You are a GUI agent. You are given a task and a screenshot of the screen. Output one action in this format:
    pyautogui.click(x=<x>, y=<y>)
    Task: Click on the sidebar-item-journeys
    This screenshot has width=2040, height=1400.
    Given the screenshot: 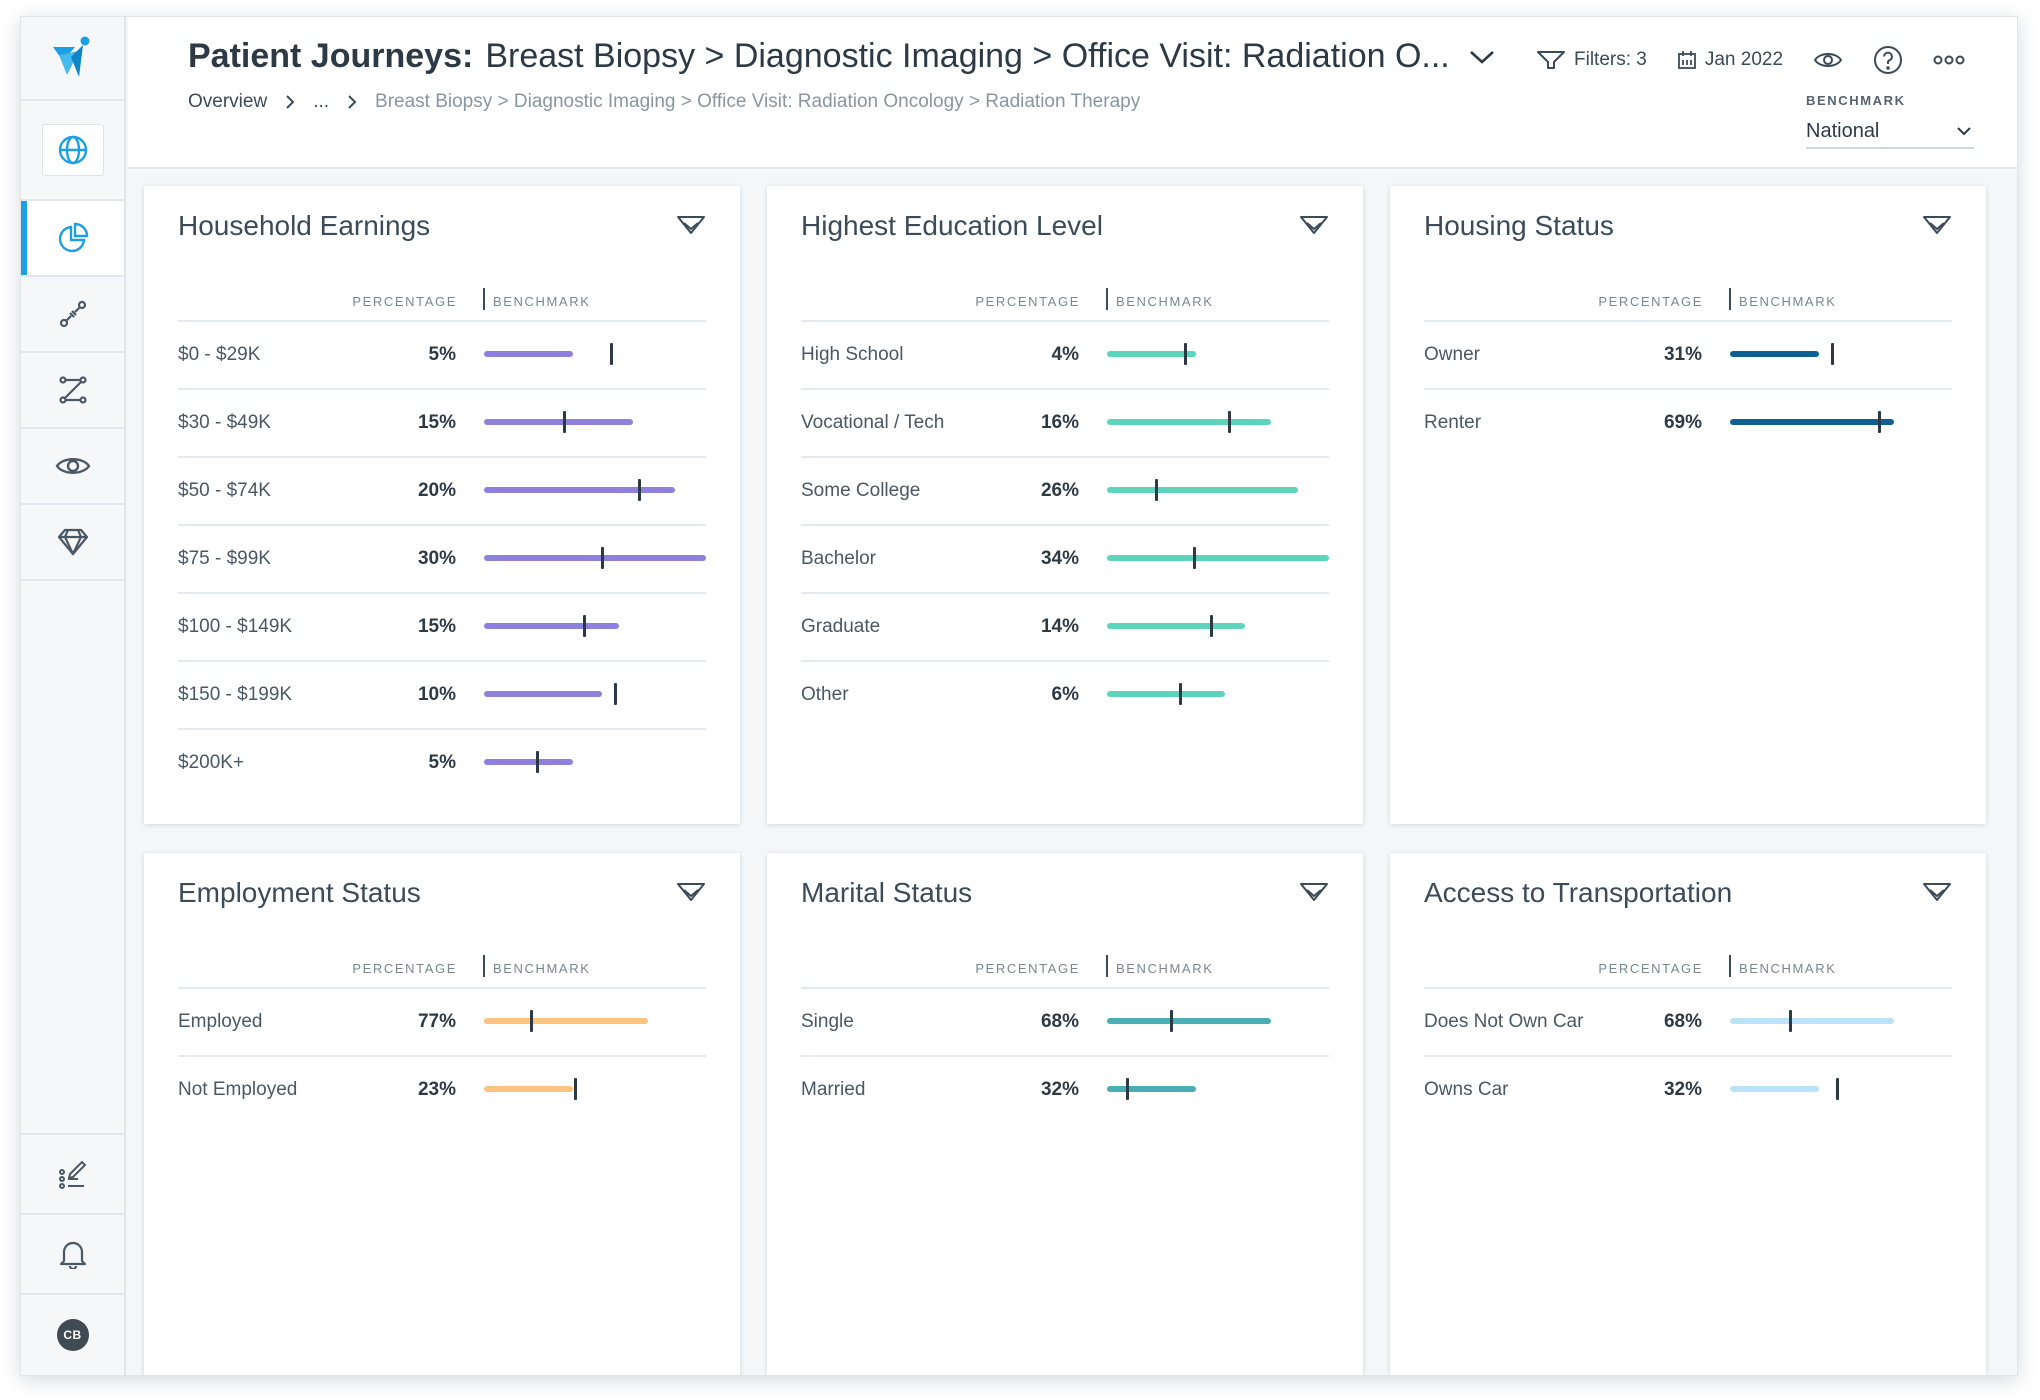 What is the action you would take?
    pyautogui.click(x=72, y=315)
    